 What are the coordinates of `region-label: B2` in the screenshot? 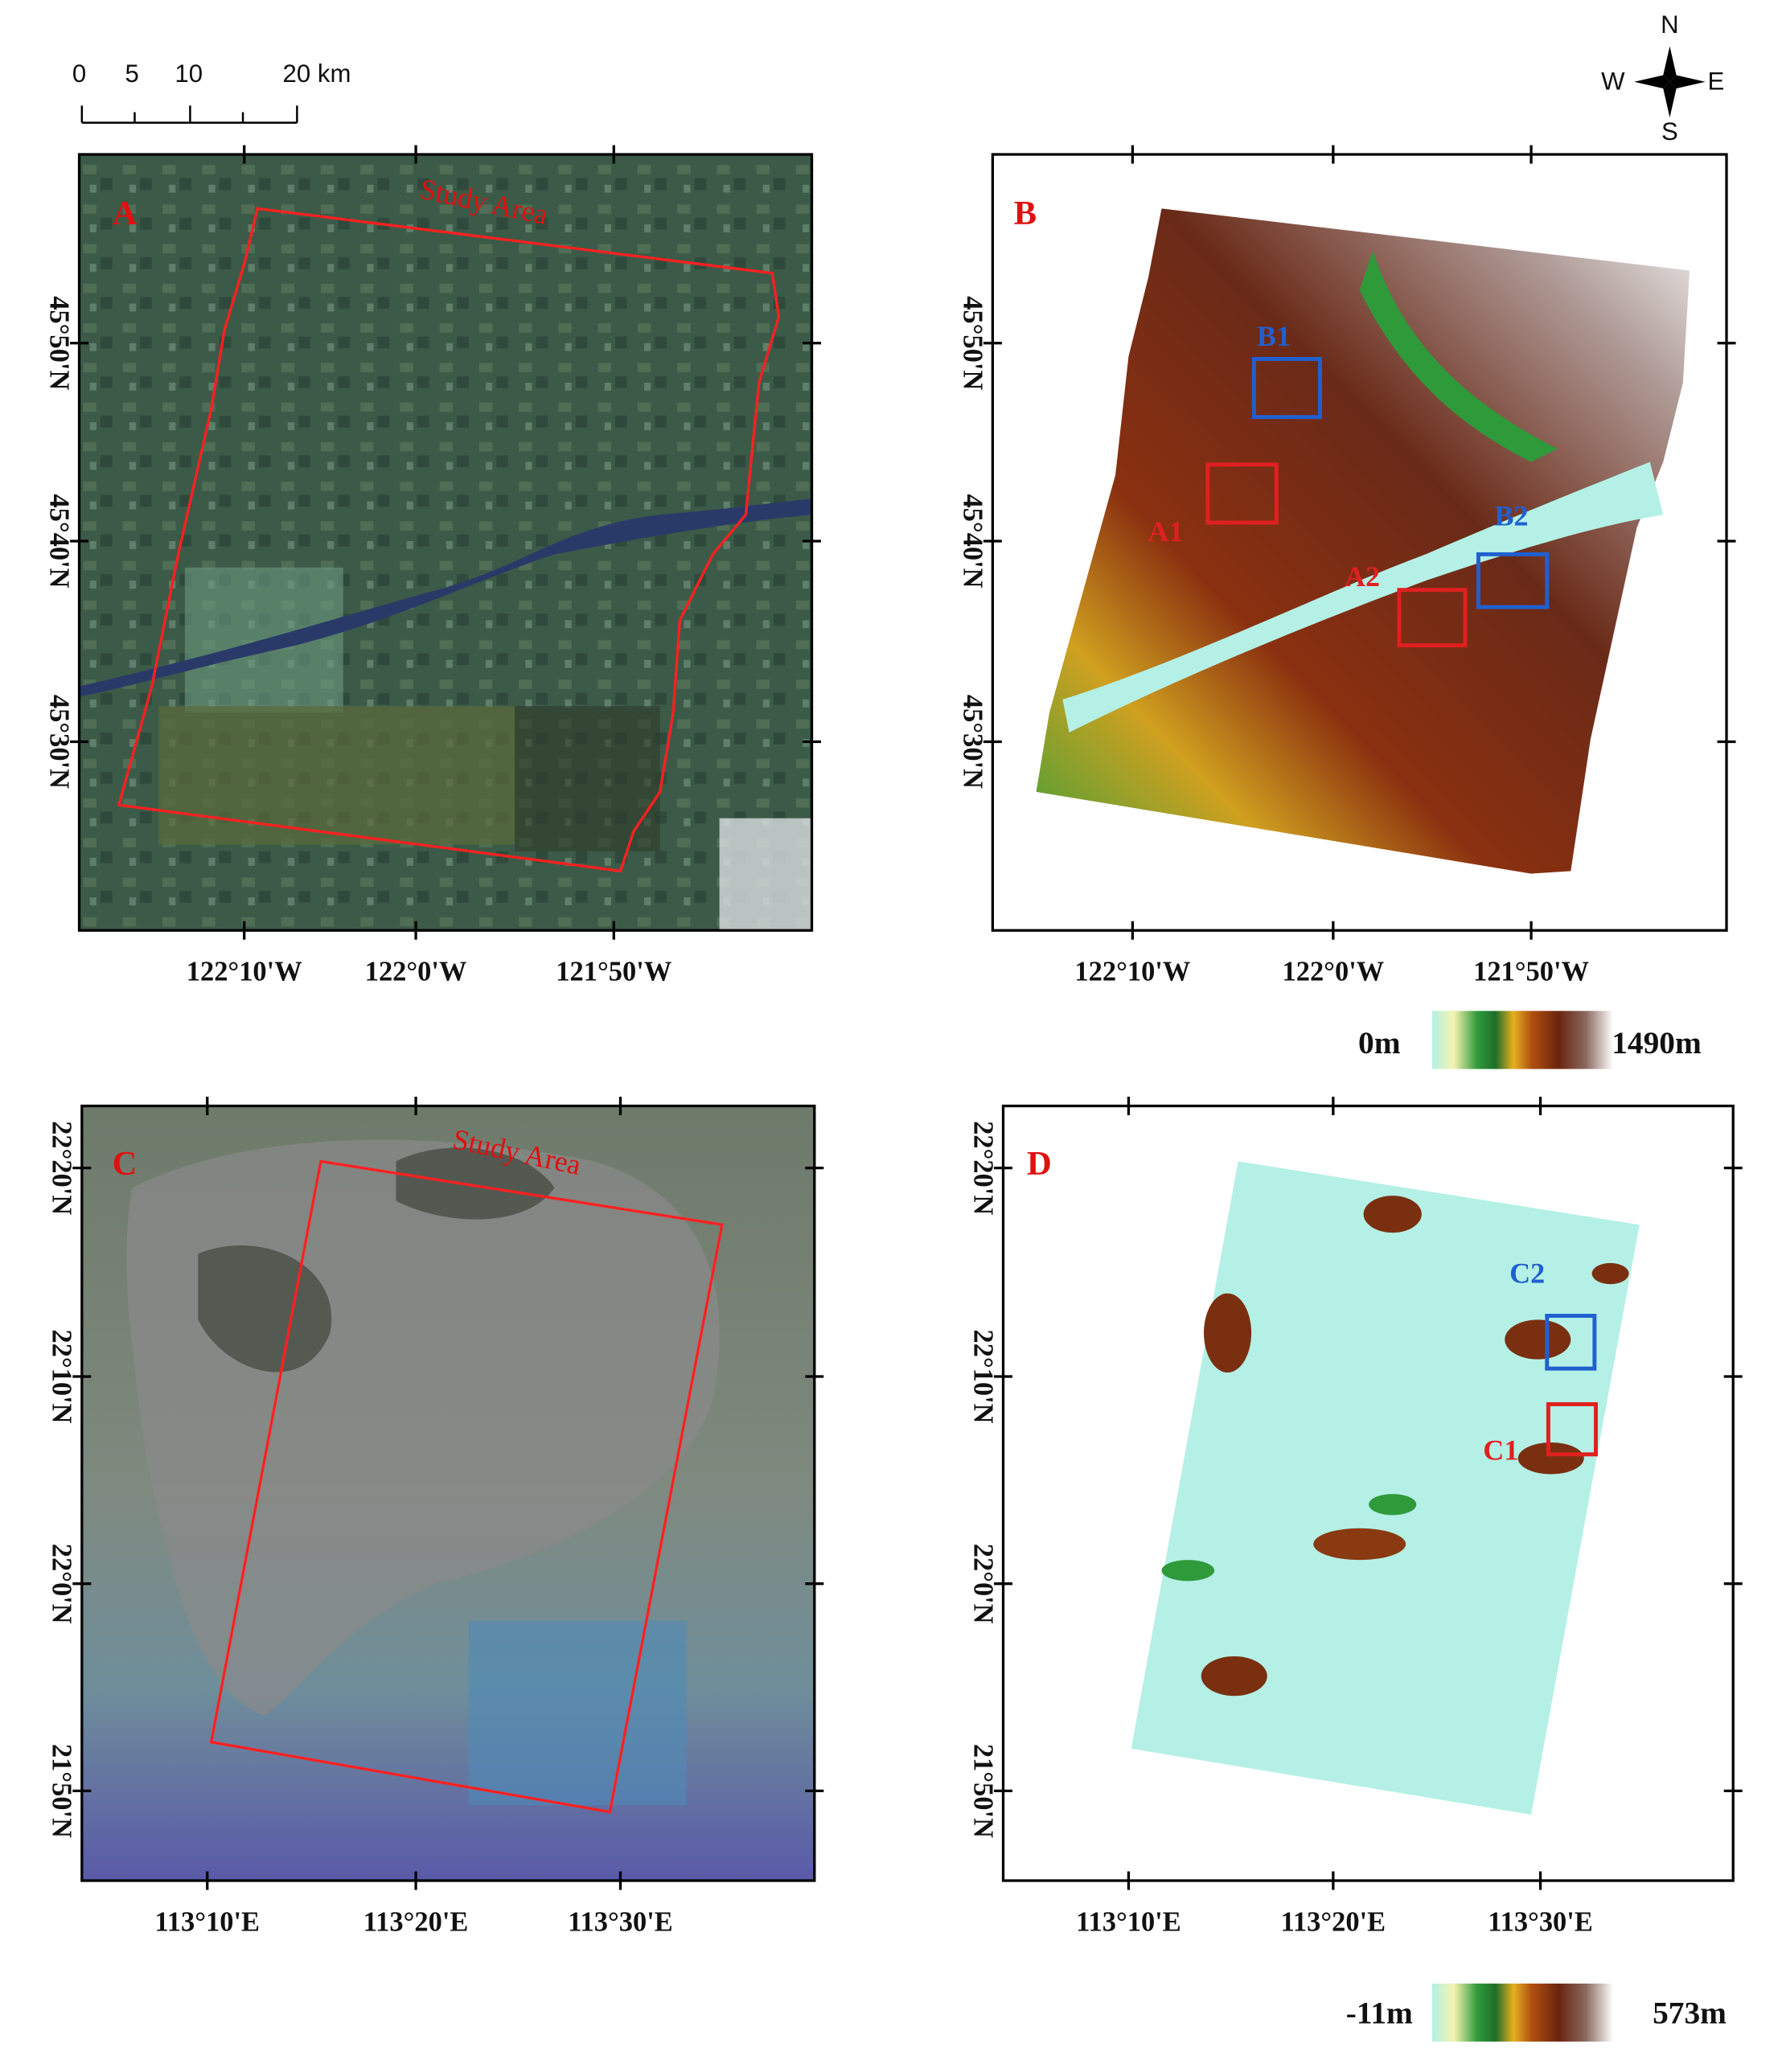 It's located at (1511, 515).